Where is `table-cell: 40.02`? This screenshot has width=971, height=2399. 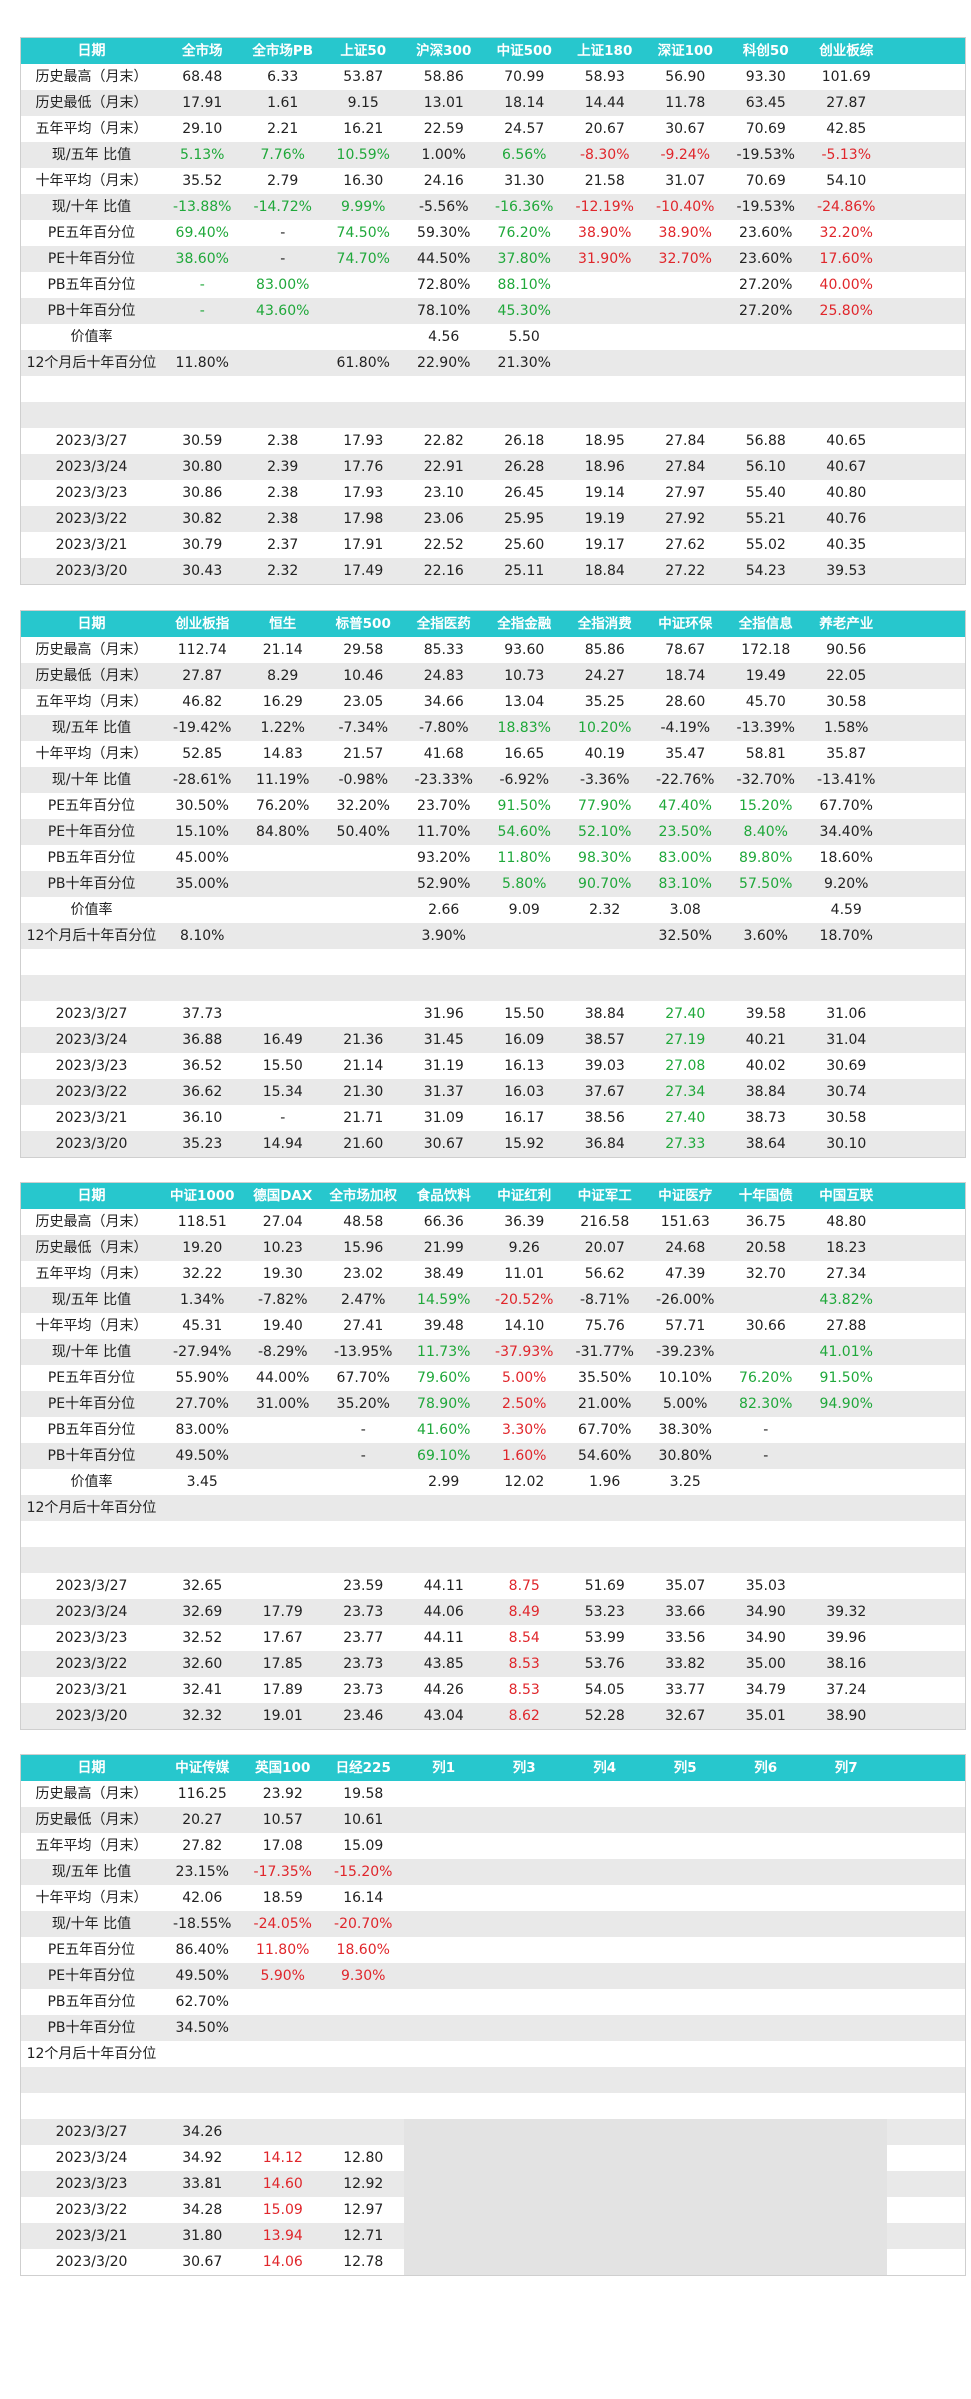
table-cell: 40.02 is located at coordinates (765, 1066).